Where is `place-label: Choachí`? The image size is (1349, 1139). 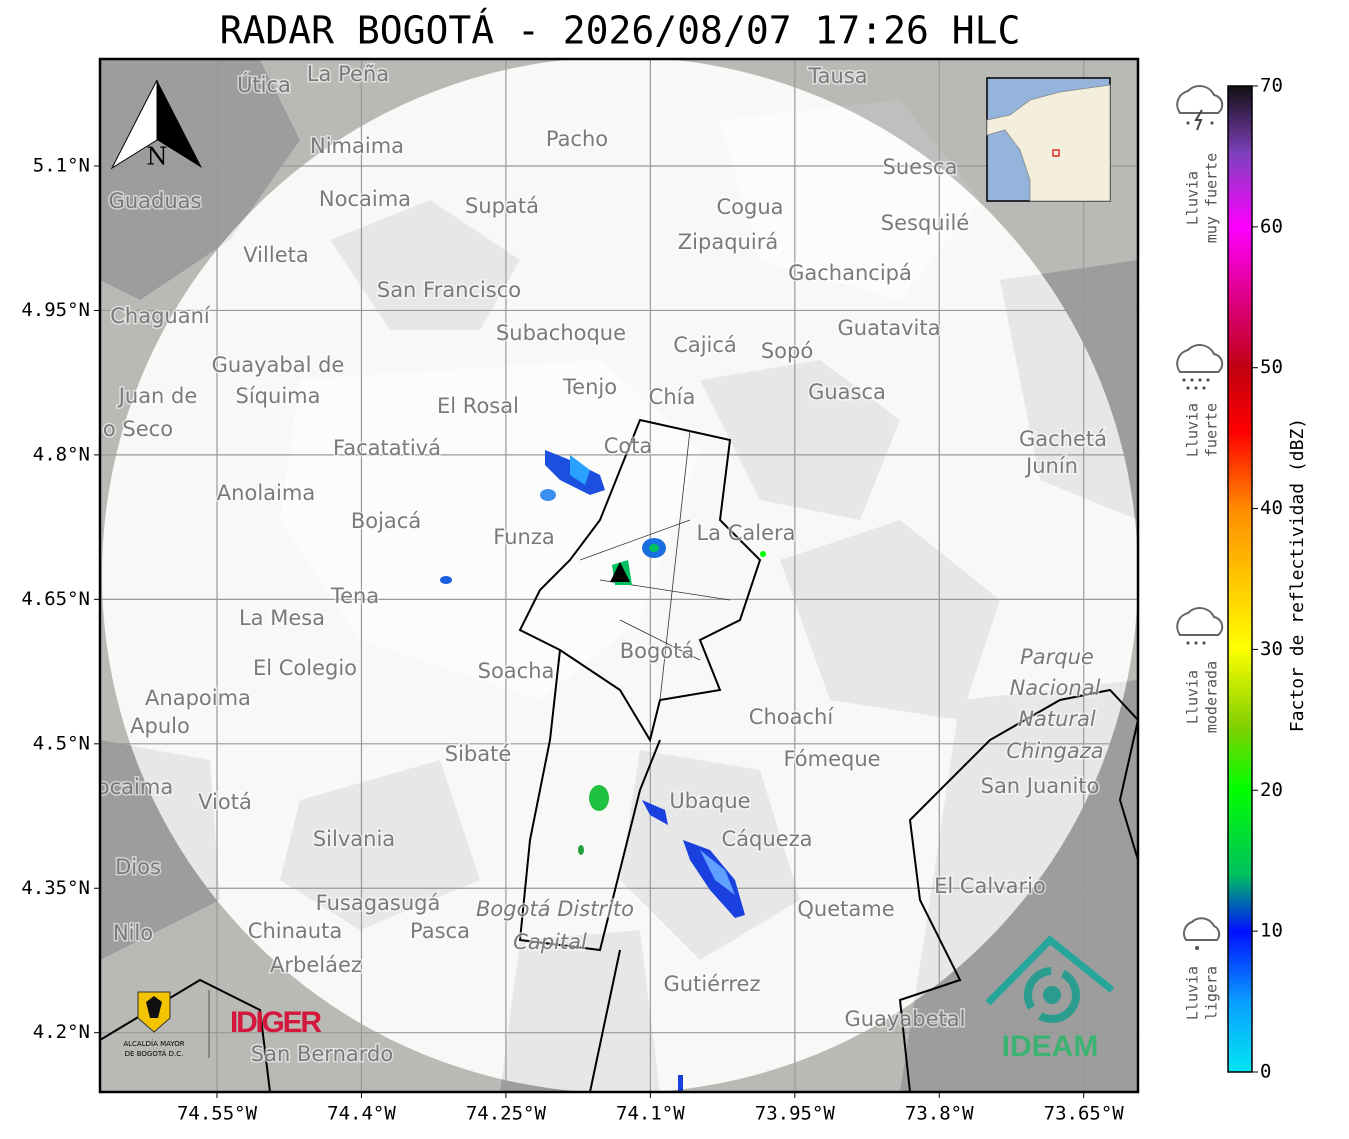 place-label: Choachí is located at coordinates (792, 717).